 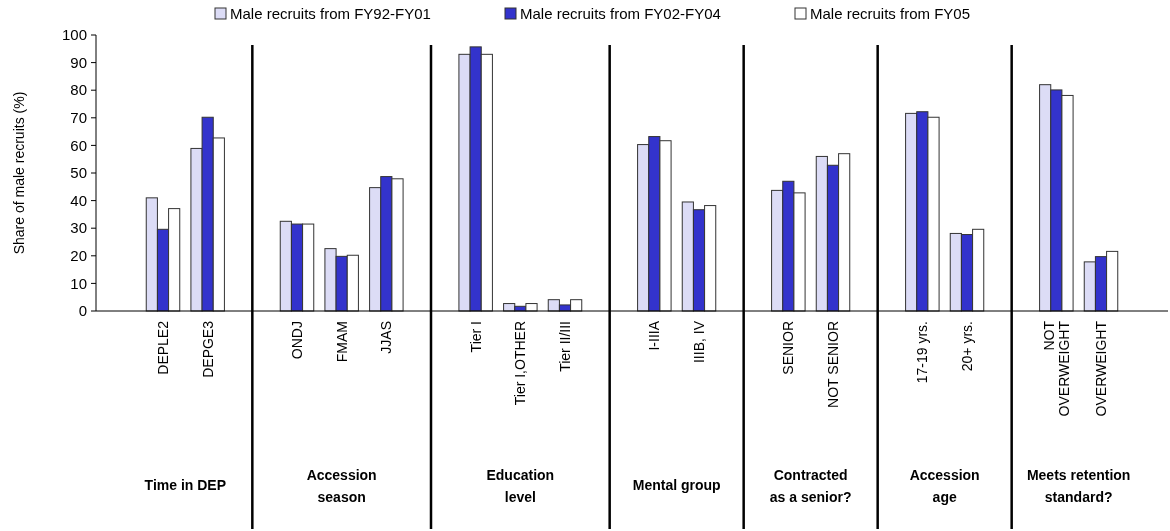 What do you see at coordinates (78, 200) in the screenshot?
I see `y-tick-label: 40` at bounding box center [78, 200].